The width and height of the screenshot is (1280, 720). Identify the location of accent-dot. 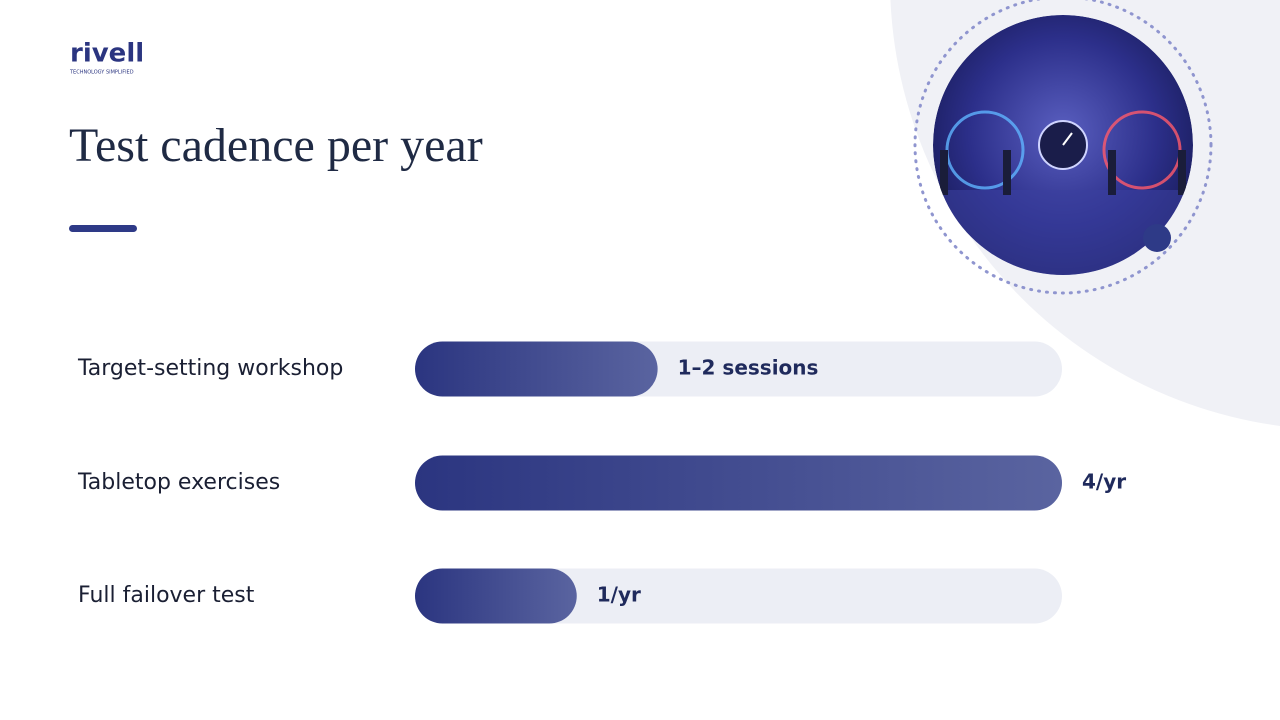
(1157, 238).